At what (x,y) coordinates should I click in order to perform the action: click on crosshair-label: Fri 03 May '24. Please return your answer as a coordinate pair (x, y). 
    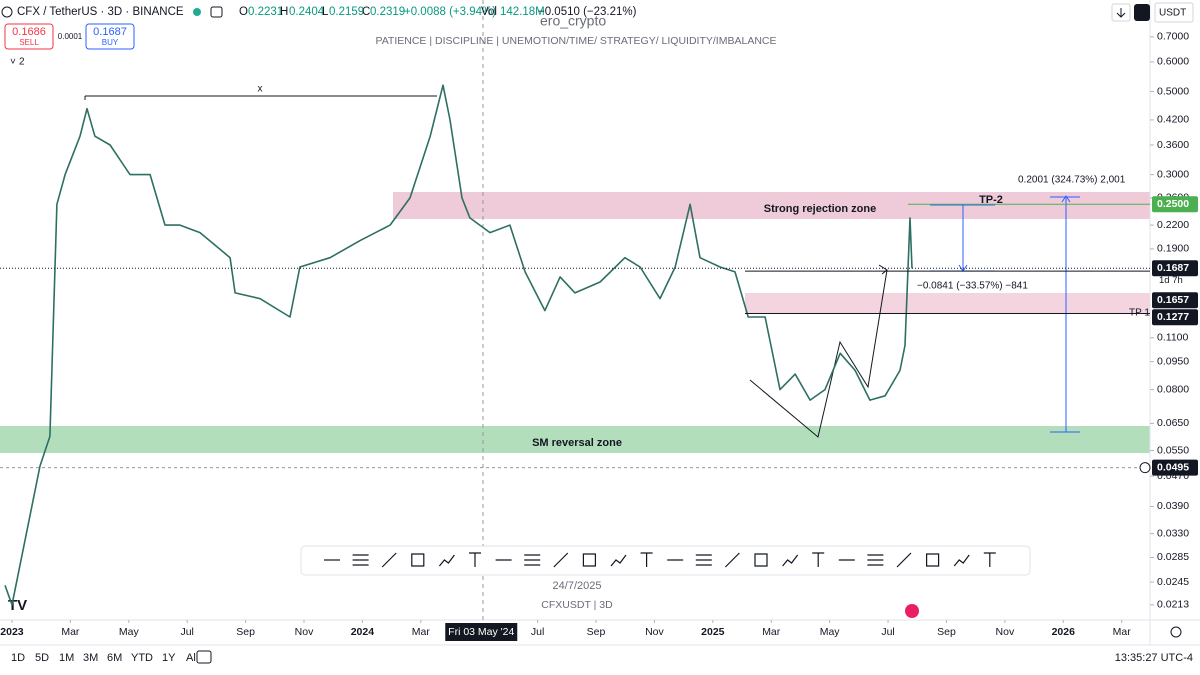
    Looking at the image, I should click on (481, 632).